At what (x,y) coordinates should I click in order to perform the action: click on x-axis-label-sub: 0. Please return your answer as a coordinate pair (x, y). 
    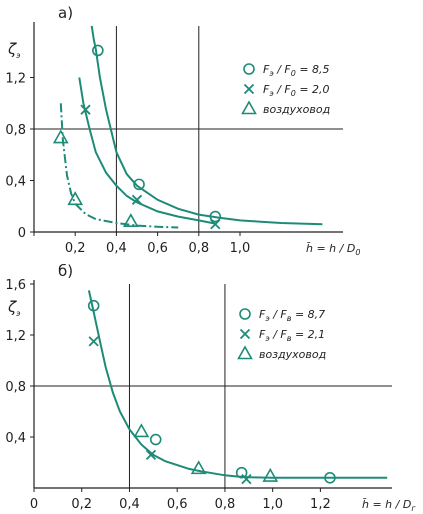
    Looking at the image, I should click on (357, 252).